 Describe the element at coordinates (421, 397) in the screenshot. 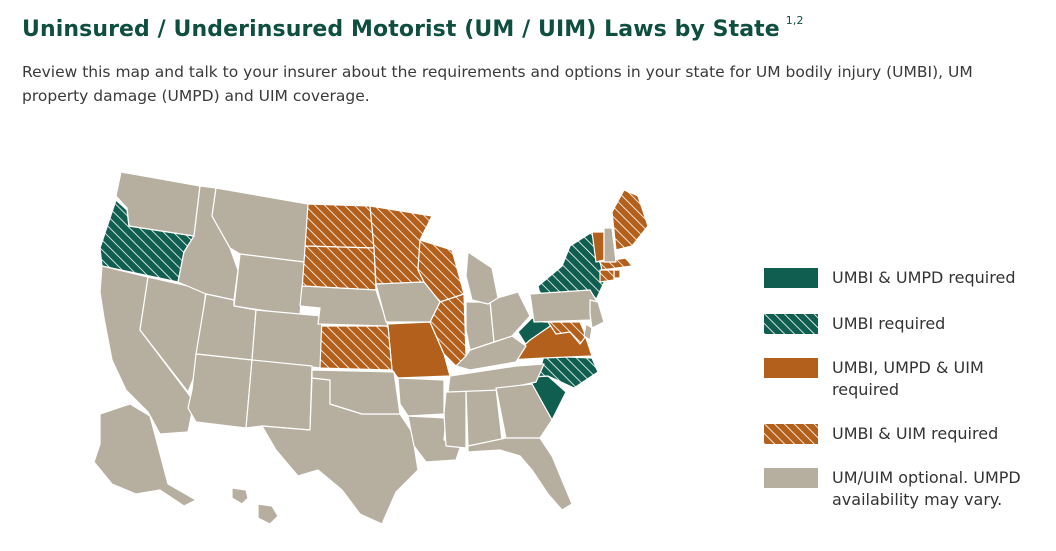

I see `state-ar` at that location.